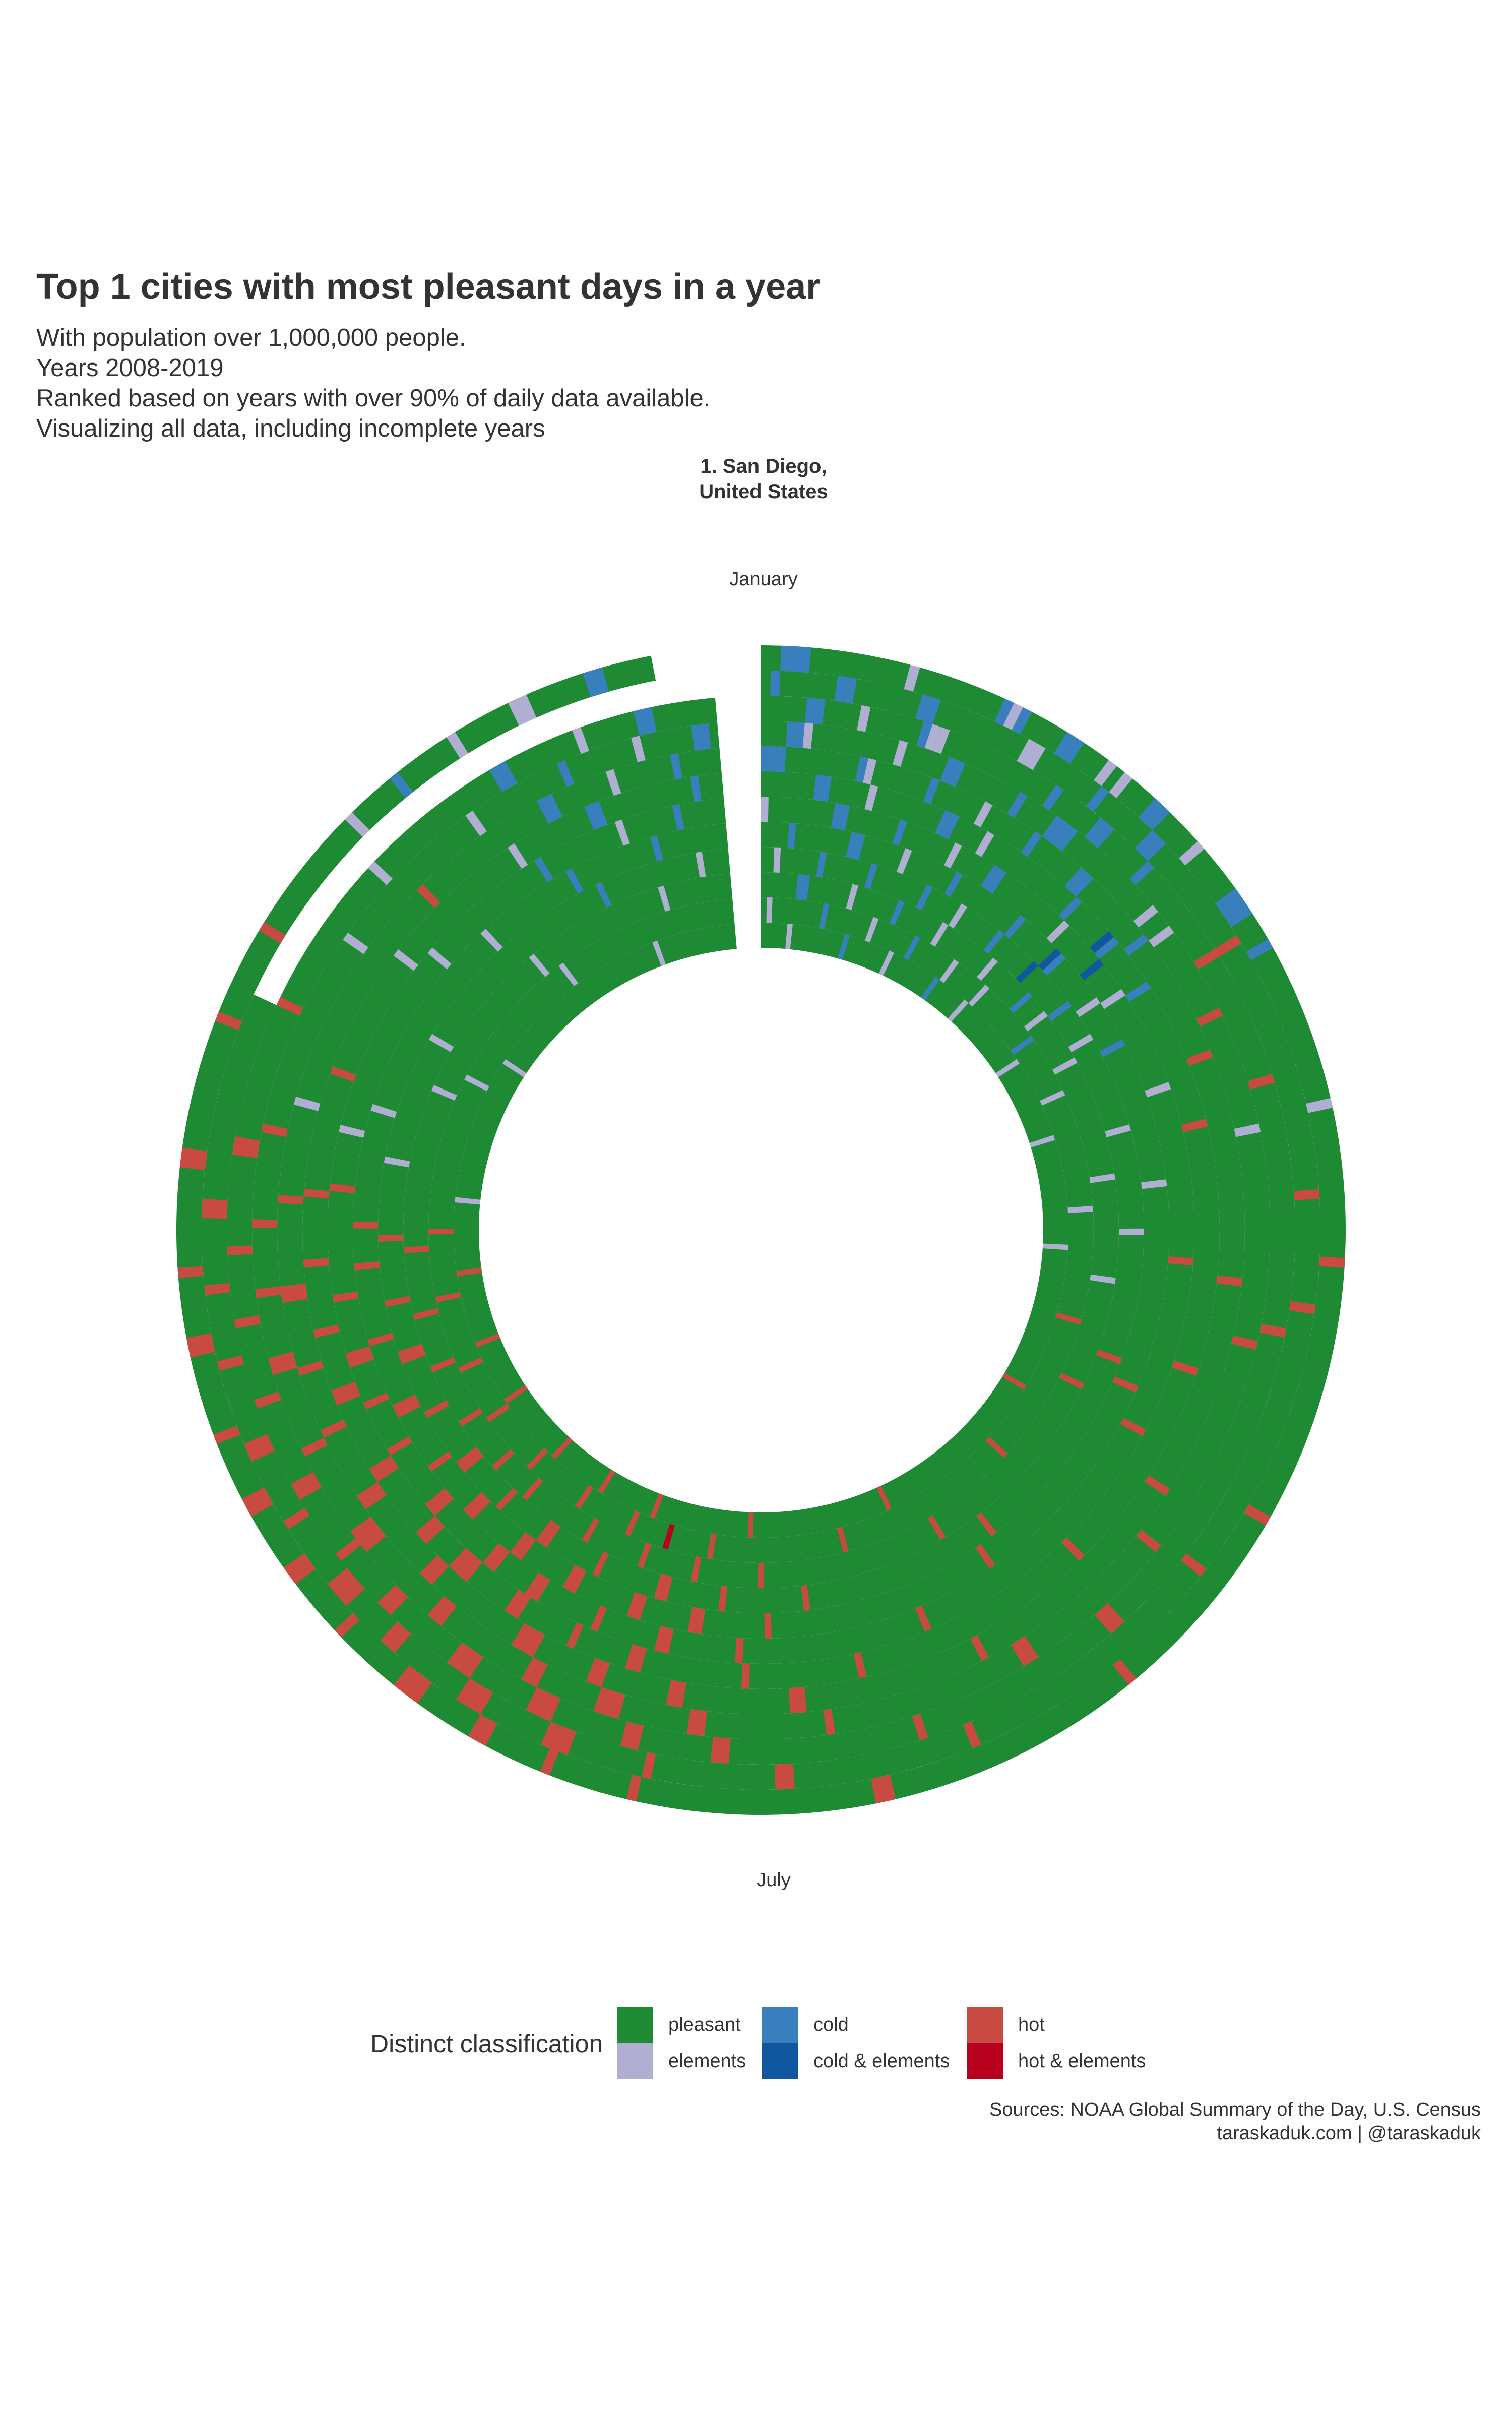 Image resolution: width=1512 pixels, height=2420 pixels. Describe the element at coordinates (1082, 2061) in the screenshot. I see `legend-label: hot & elements` at that location.